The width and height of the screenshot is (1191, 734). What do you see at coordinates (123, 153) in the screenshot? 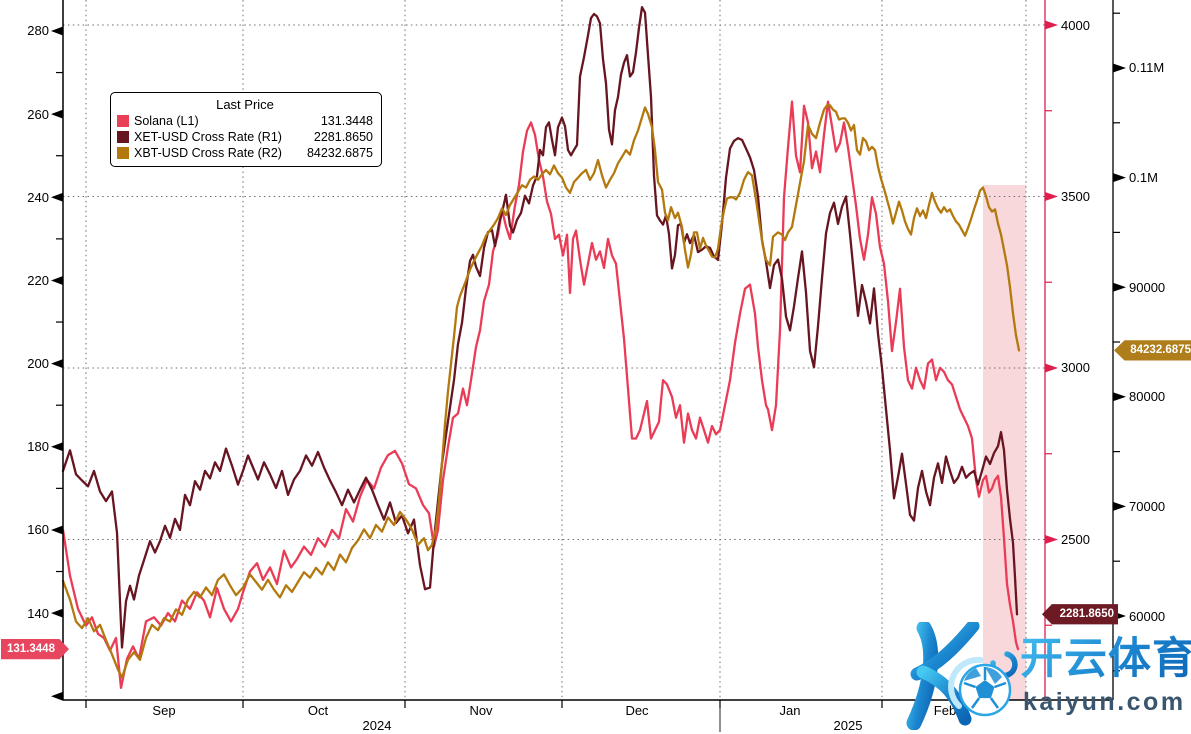
I see `xbt-usd-swatch-icon` at bounding box center [123, 153].